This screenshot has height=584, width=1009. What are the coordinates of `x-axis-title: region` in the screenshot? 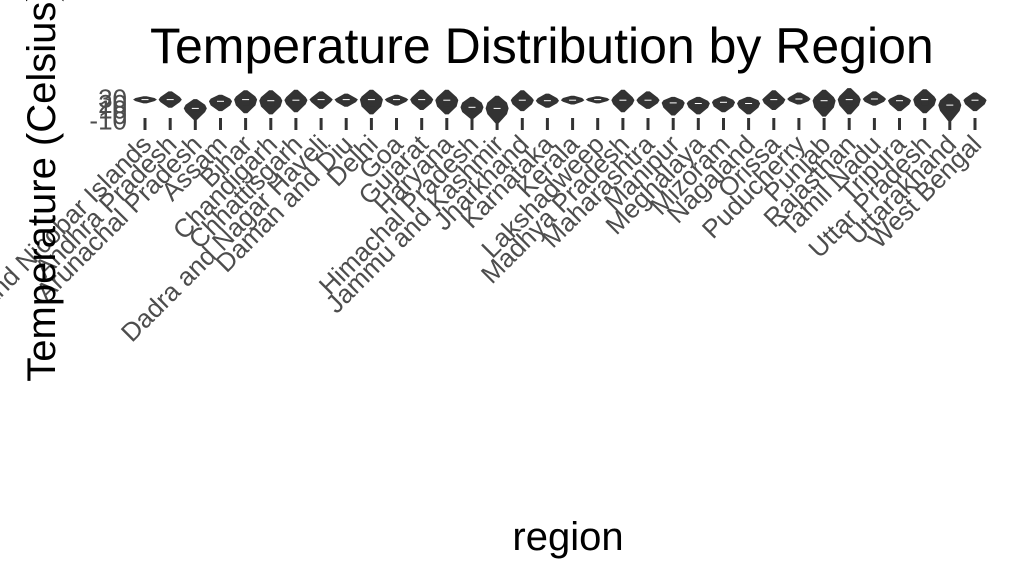 It's located at (567, 537).